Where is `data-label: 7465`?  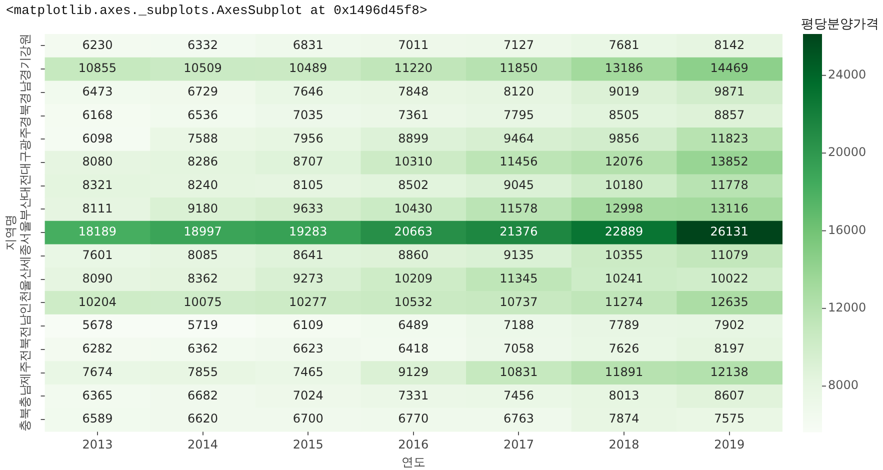
data-label: 7465 is located at coordinates (308, 371).